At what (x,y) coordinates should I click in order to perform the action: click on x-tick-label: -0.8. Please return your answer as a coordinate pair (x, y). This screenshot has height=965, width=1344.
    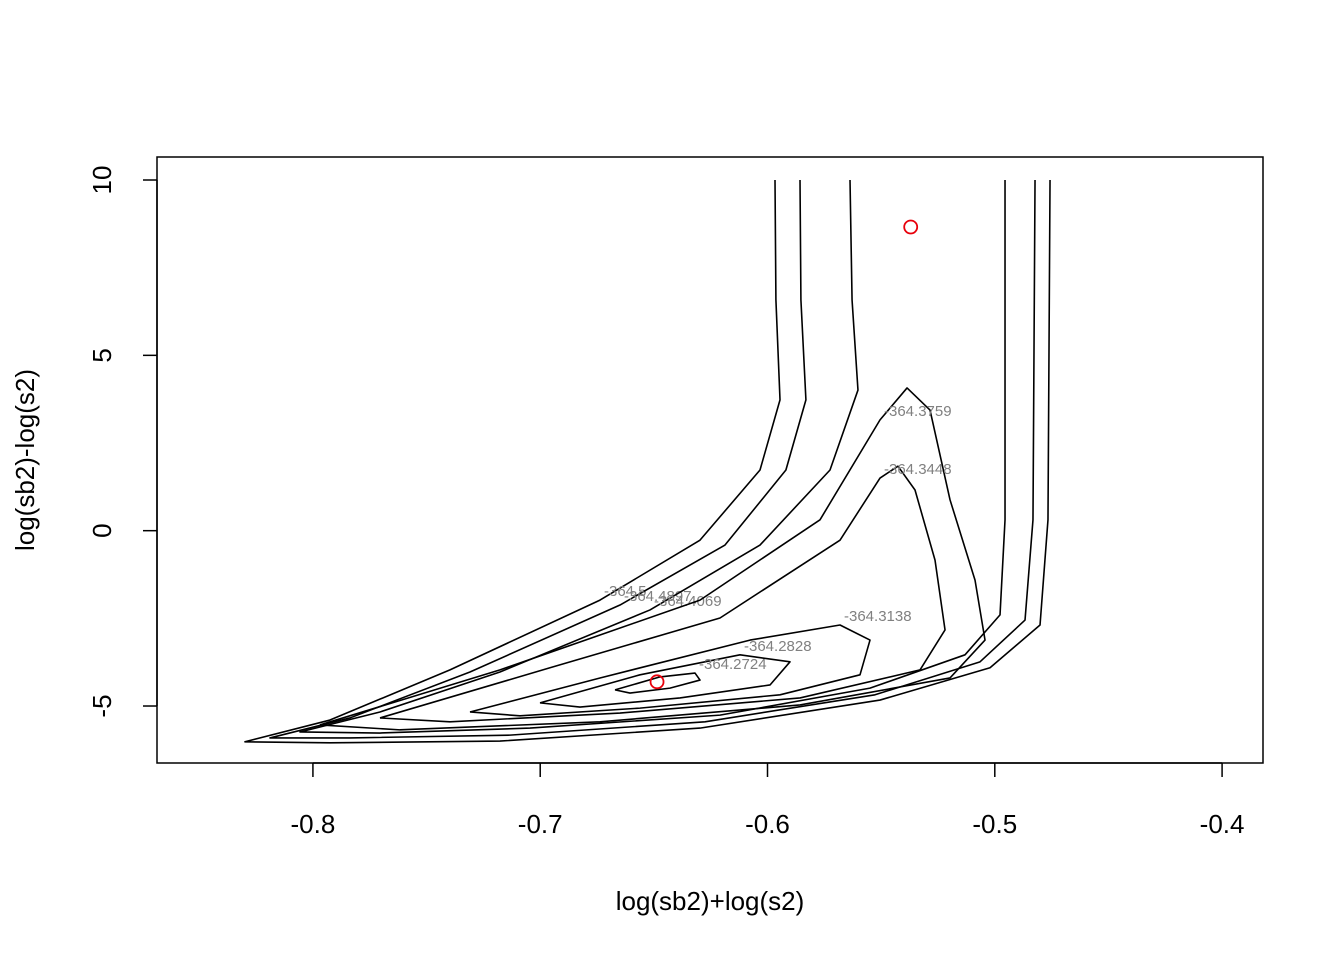
    Looking at the image, I should click on (313, 824).